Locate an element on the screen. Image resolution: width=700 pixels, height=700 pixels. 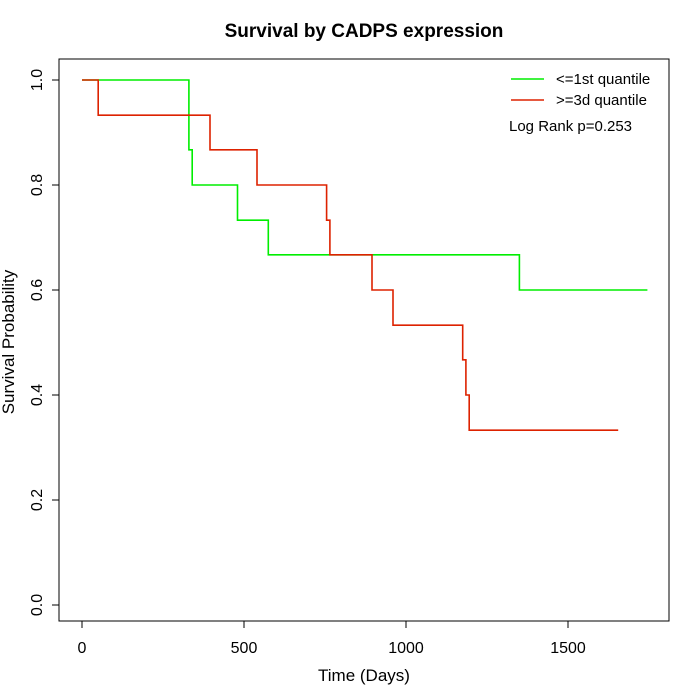
x-tick-label: 0 is located at coordinates (82, 648).